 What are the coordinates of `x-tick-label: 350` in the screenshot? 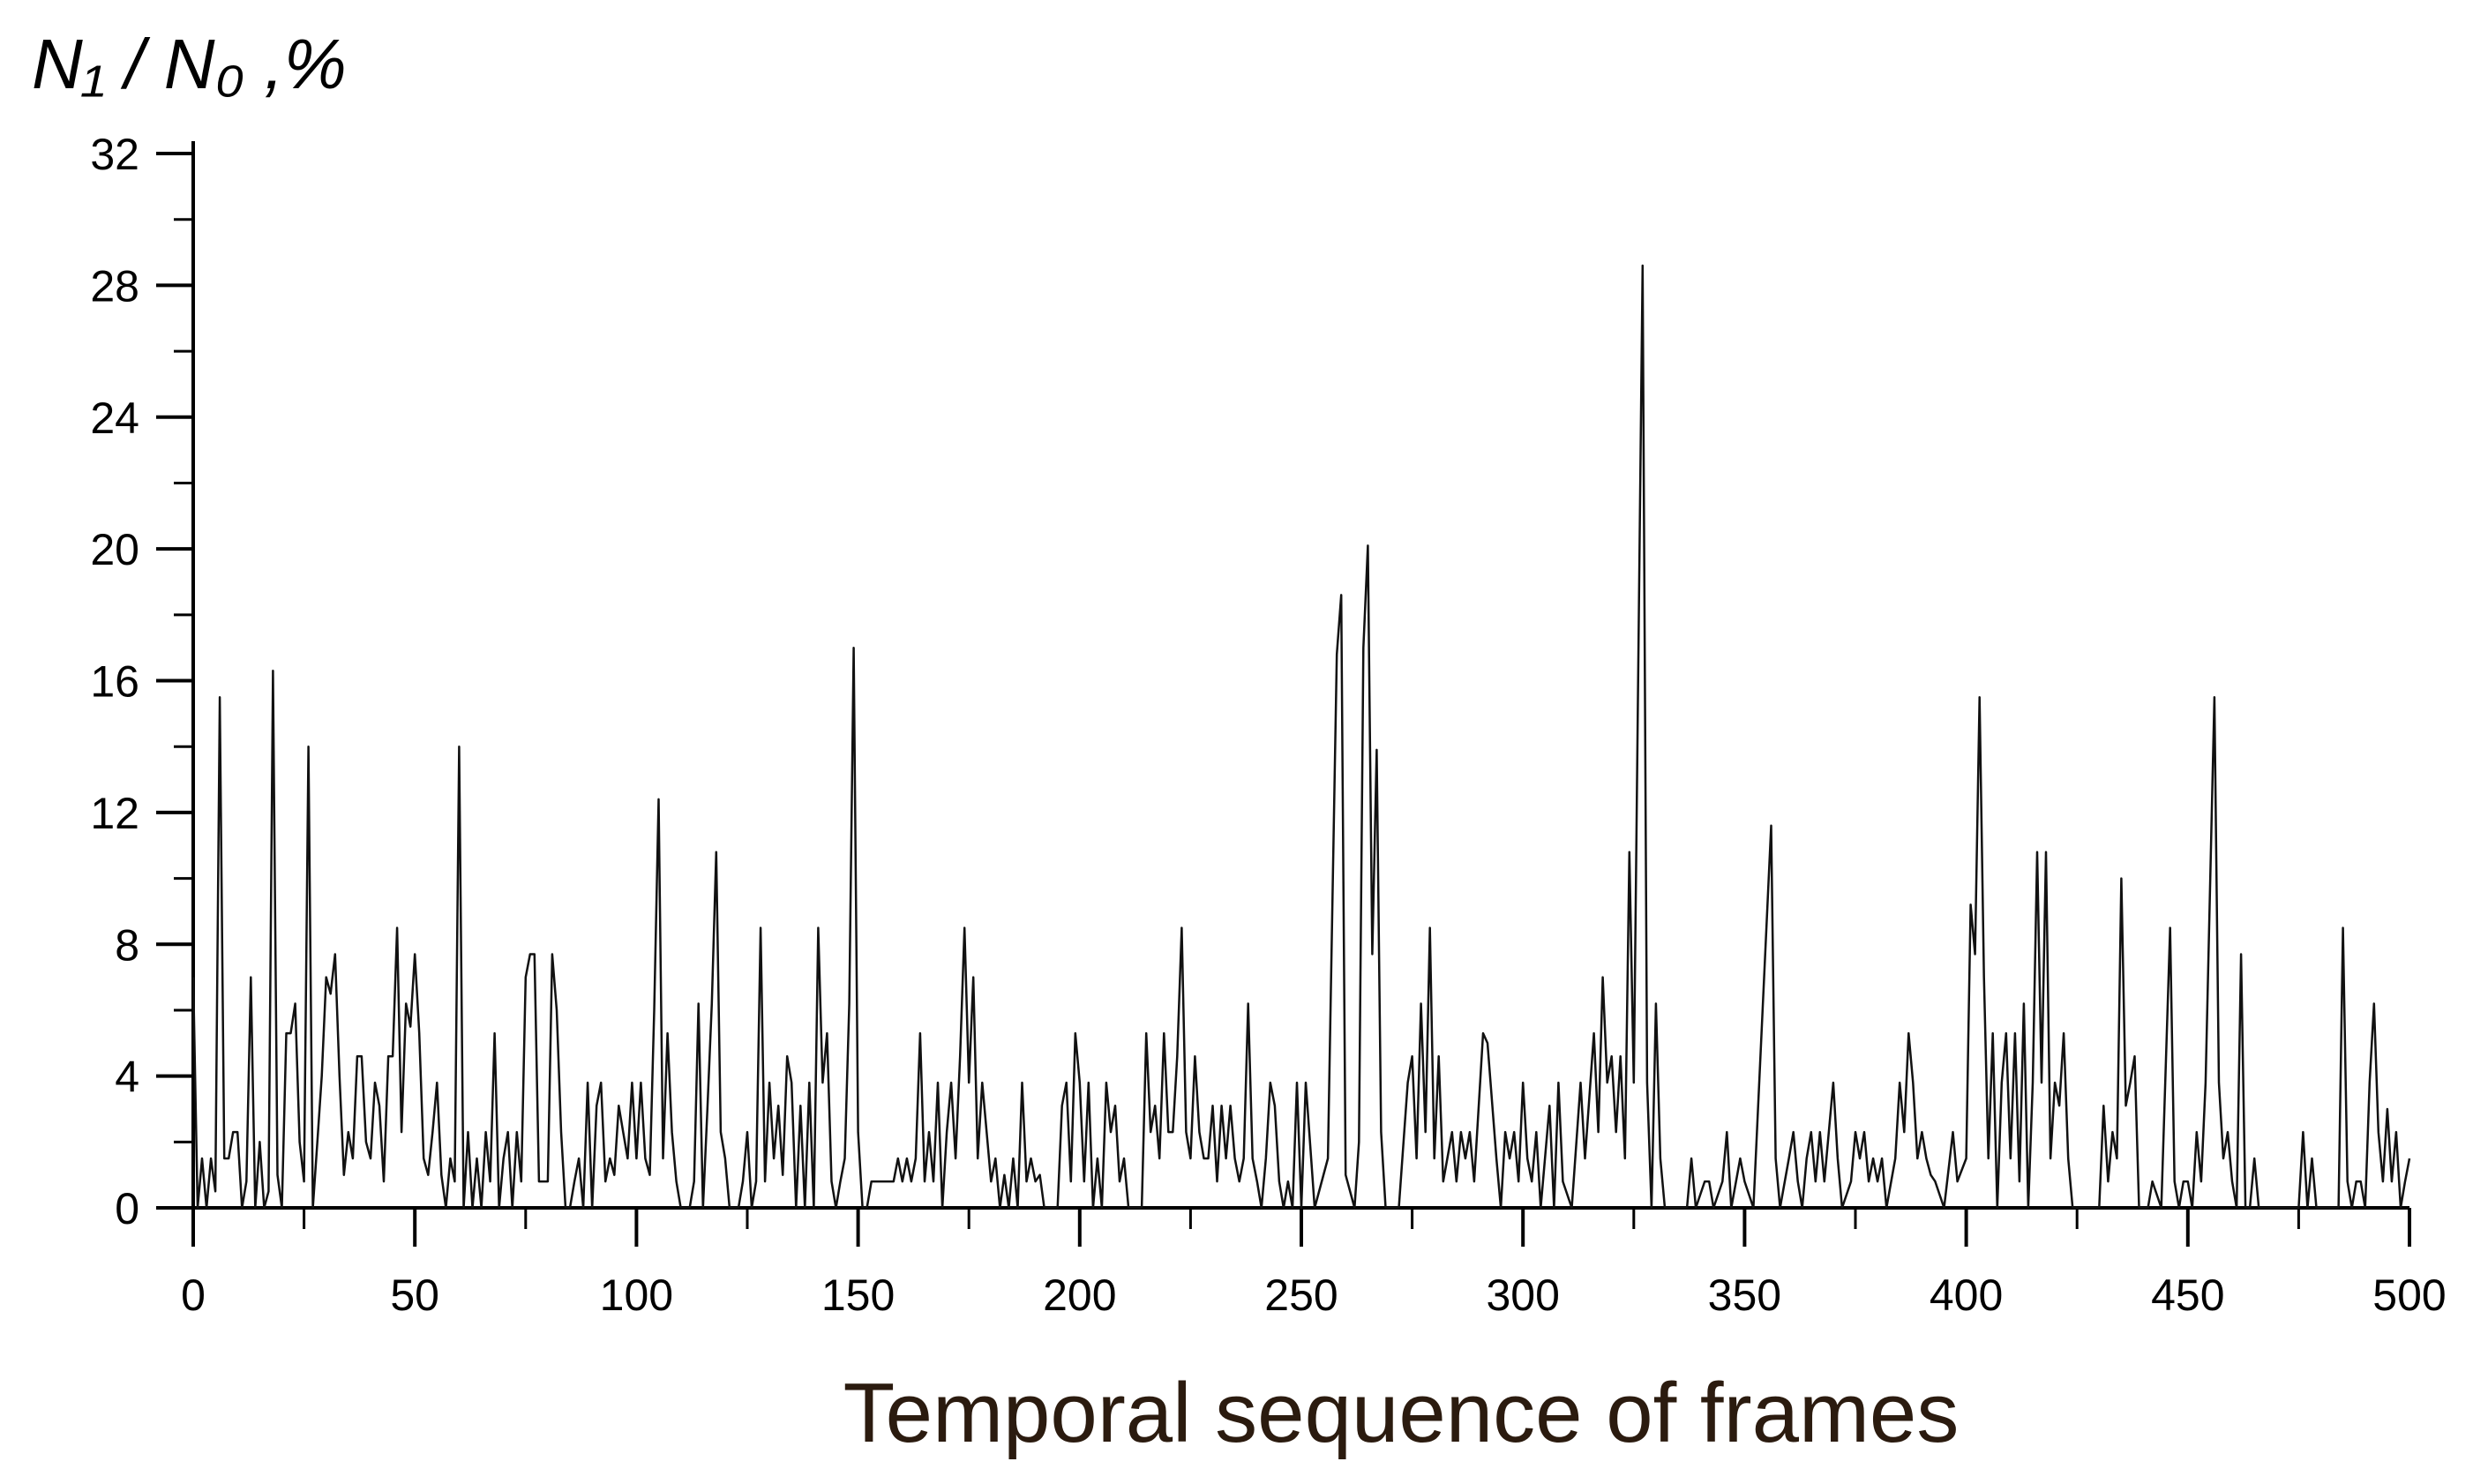 It's located at (1744, 1295).